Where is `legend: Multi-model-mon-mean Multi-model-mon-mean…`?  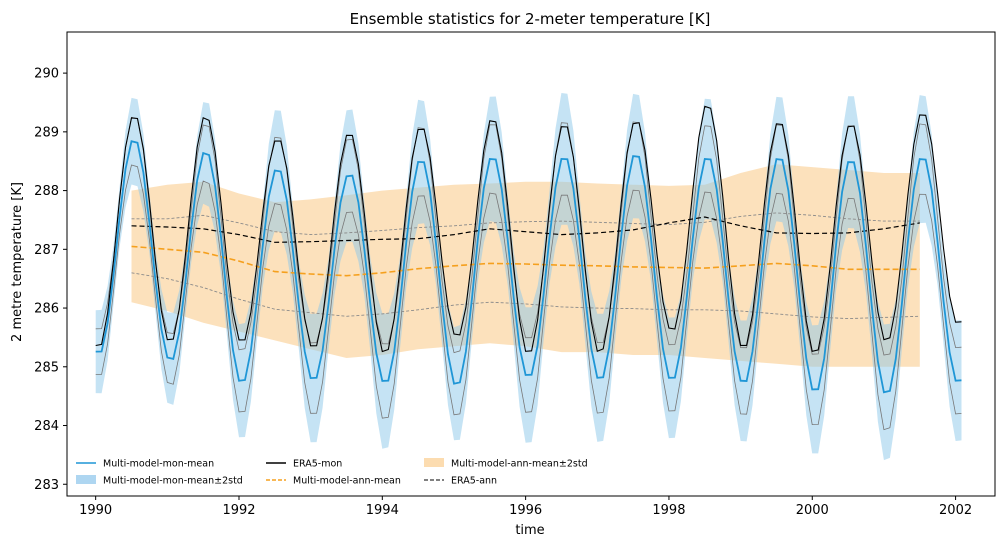 legend: Multi-model-mon-mean Multi-model-mon-mean… is located at coordinates (332, 472).